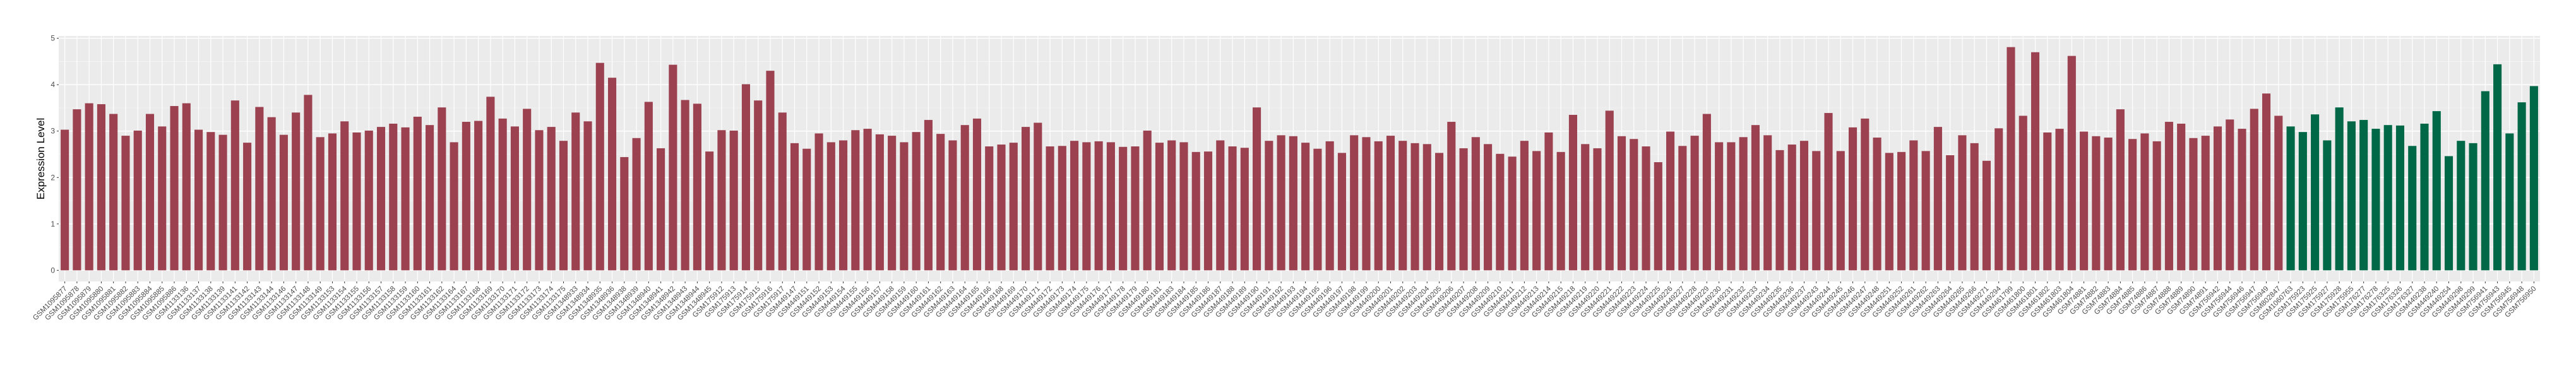 The width and height of the screenshot is (2576, 366). What do you see at coordinates (53, 177) in the screenshot?
I see `y-tick-label: 2` at bounding box center [53, 177].